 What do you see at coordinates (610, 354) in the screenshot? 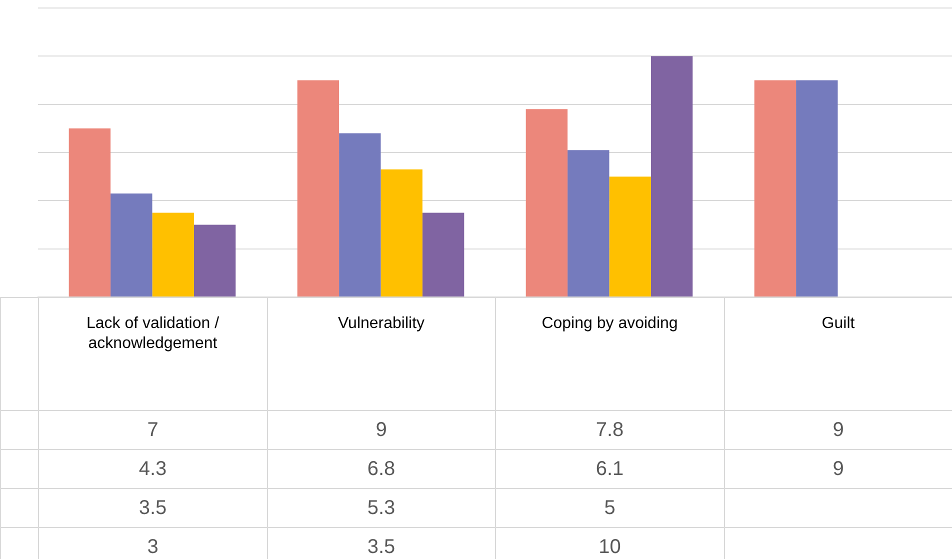
I see `x-tick-label: Coping by avoiding` at bounding box center [610, 354].